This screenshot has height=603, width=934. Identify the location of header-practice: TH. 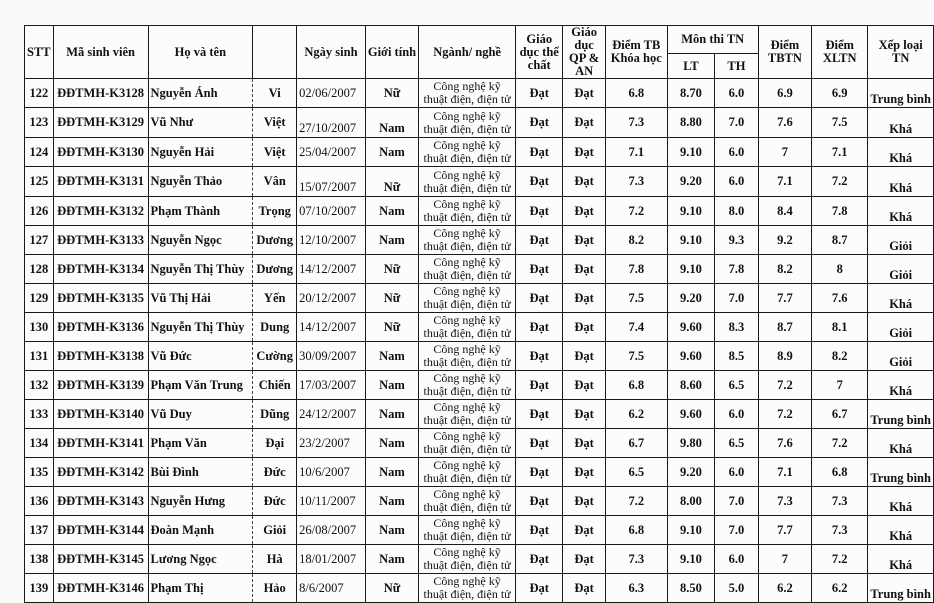
(736, 66).